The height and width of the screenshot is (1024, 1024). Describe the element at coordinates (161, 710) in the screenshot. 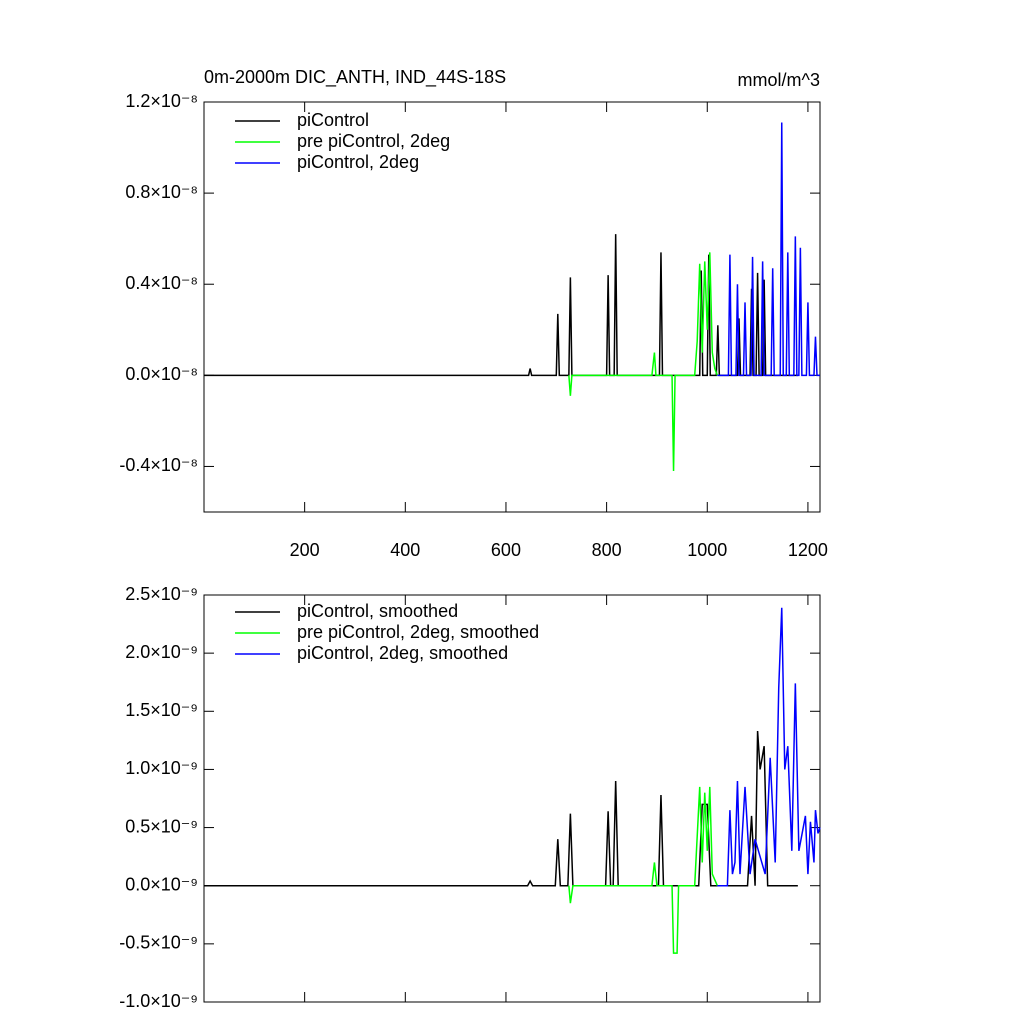

I see `y-tick-label: 1.5×10⁻⁹` at that location.